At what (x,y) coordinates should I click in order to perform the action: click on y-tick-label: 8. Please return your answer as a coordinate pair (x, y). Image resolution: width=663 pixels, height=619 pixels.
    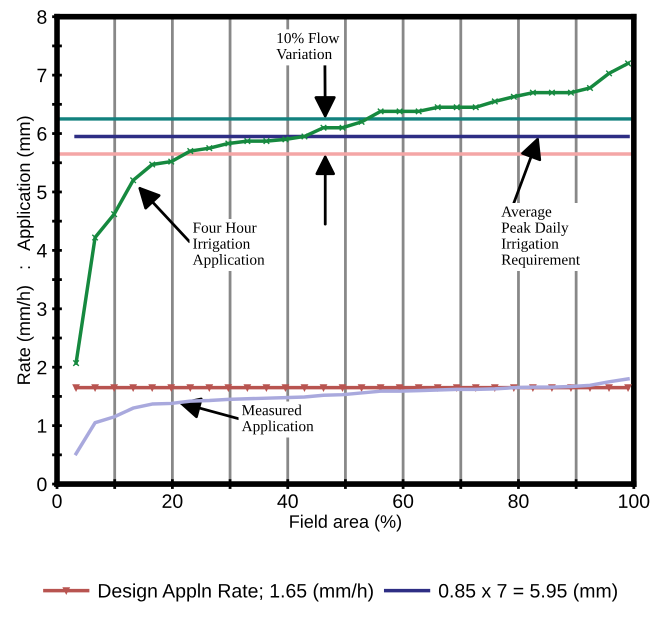
    Looking at the image, I should click on (41, 17).